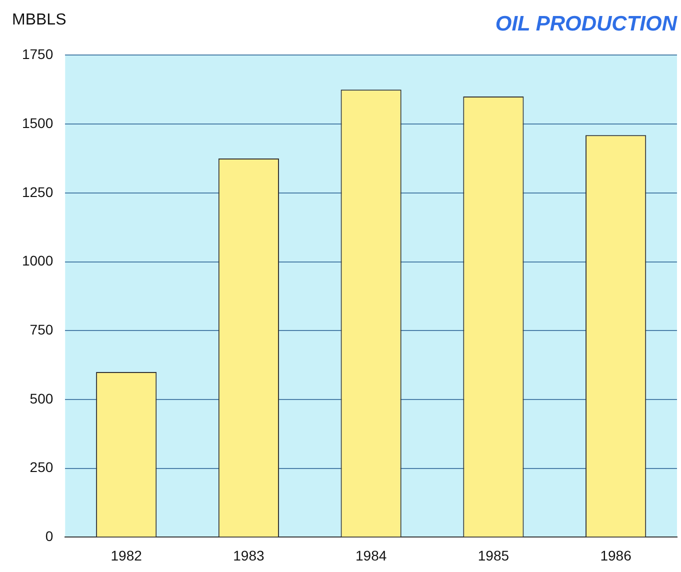  Describe the element at coordinates (38, 260) in the screenshot. I see `y-tick-label: 1000` at that location.